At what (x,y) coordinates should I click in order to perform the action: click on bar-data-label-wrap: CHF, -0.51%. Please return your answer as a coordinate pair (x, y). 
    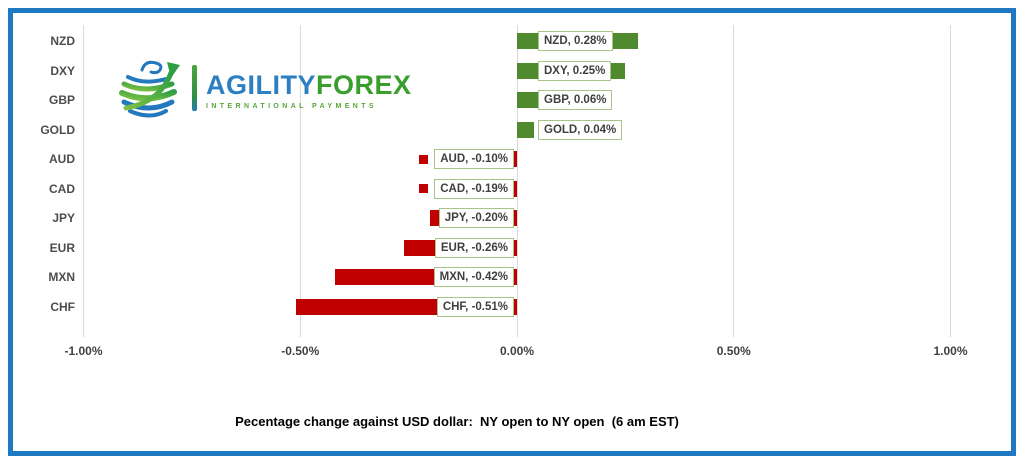
    Looking at the image, I should click on (475, 306).